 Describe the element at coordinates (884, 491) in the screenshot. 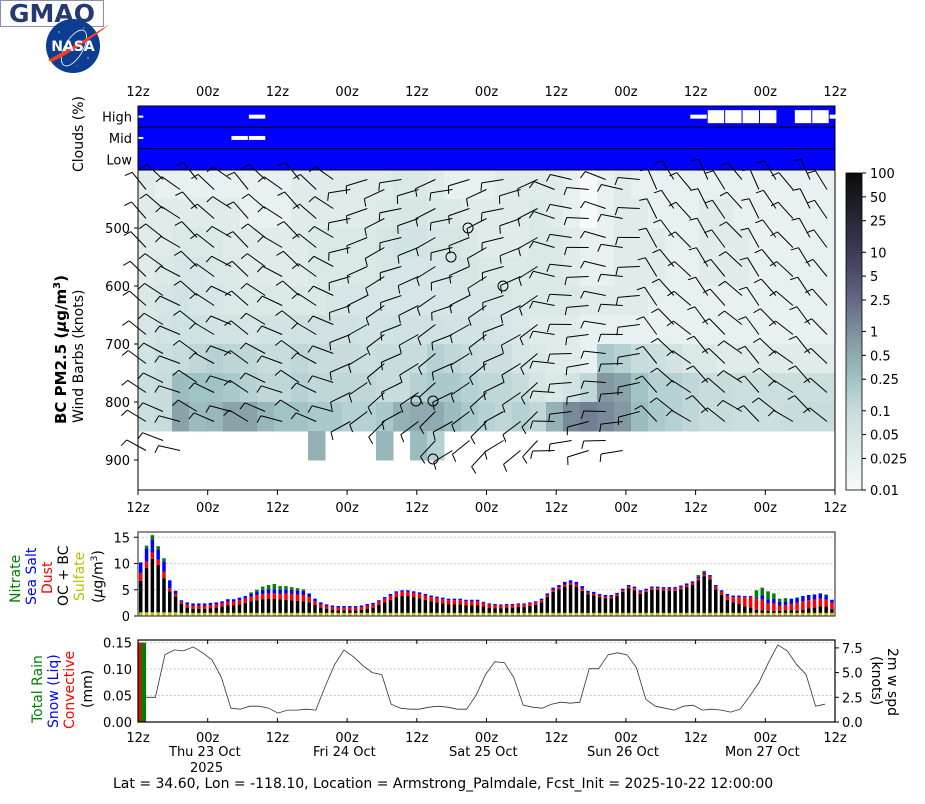

I see `colorbar-tick-label: 0.01` at that location.